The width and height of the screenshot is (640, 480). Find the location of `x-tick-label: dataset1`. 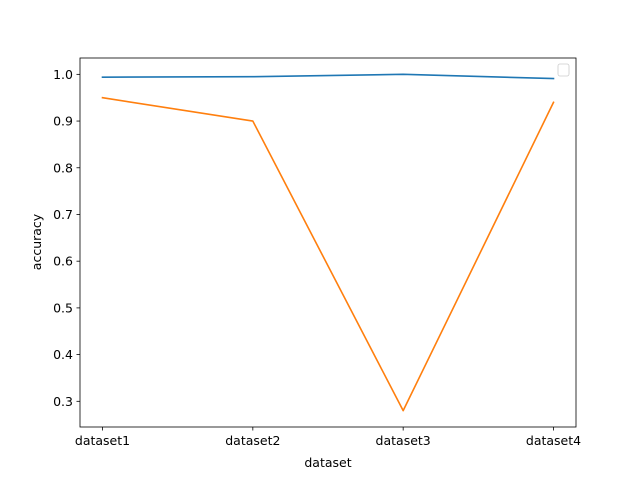

x-tick-label: dataset1 is located at coordinates (102, 440).